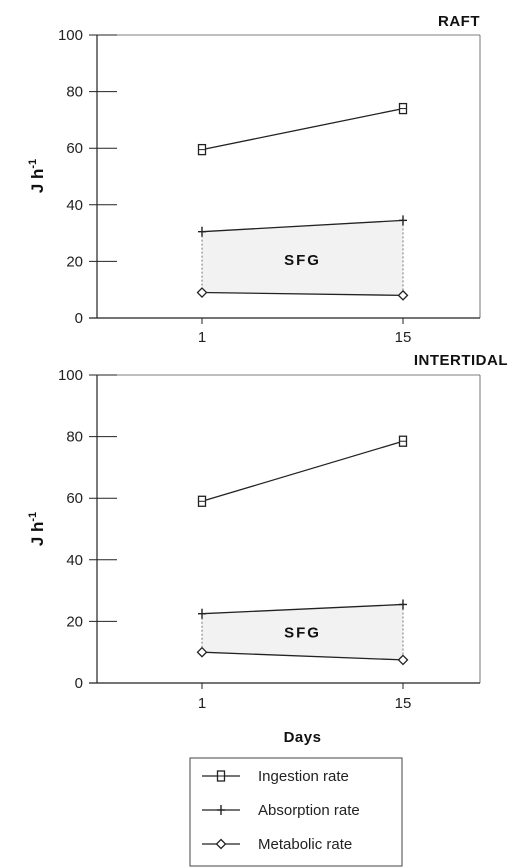 This screenshot has width=510, height=868. What do you see at coordinates (309, 810) in the screenshot?
I see `legend-label: Absorption rate` at bounding box center [309, 810].